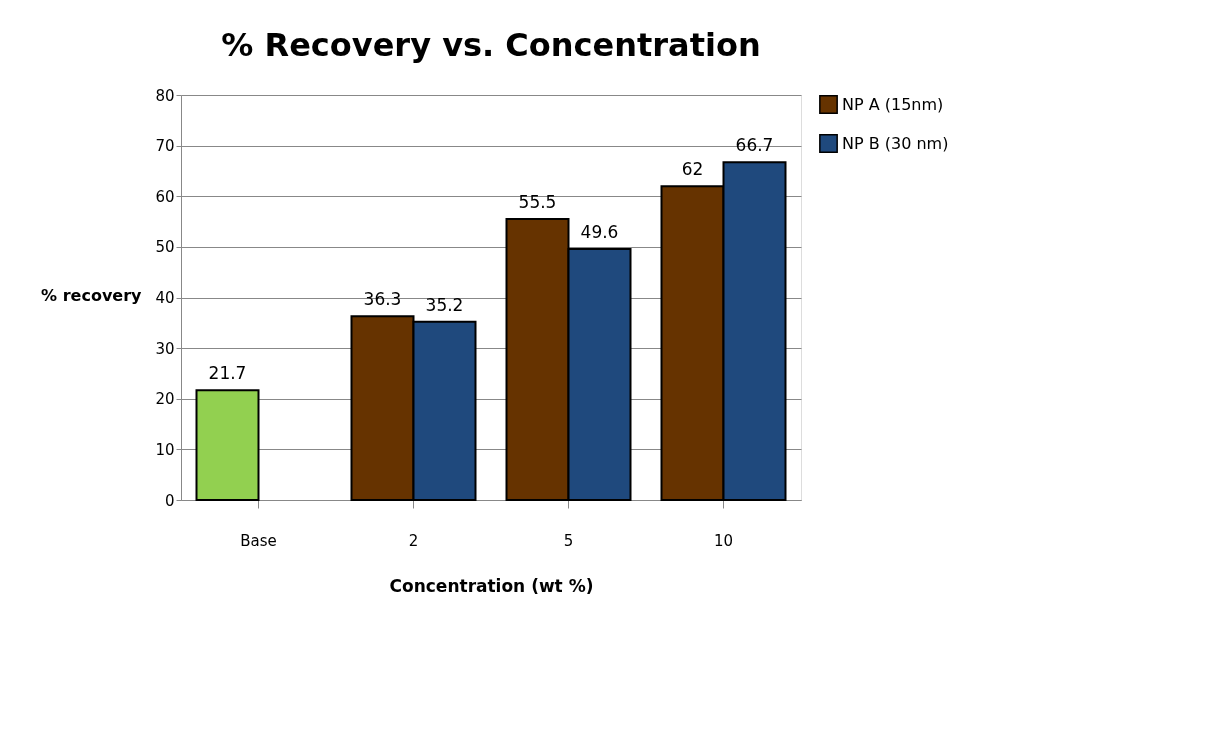 Image resolution: width=1217 pixels, height=733 pixels. Describe the element at coordinates (169, 500) in the screenshot. I see `y-tick-label: 0` at that location.